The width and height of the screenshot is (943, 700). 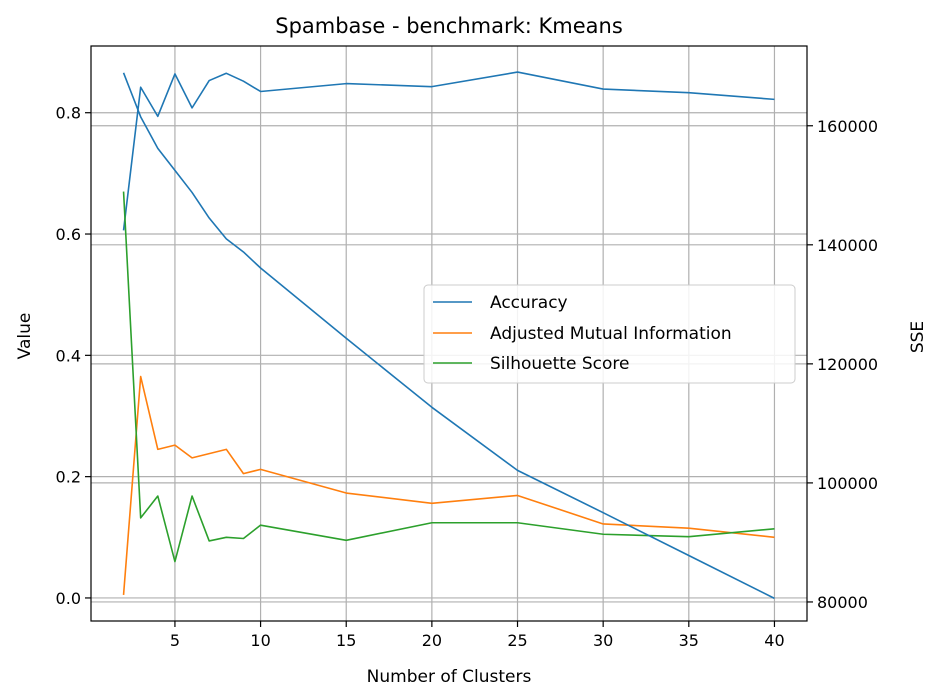 What do you see at coordinates (842, 602) in the screenshot?
I see `y2-tick-label: 80000` at bounding box center [842, 602].